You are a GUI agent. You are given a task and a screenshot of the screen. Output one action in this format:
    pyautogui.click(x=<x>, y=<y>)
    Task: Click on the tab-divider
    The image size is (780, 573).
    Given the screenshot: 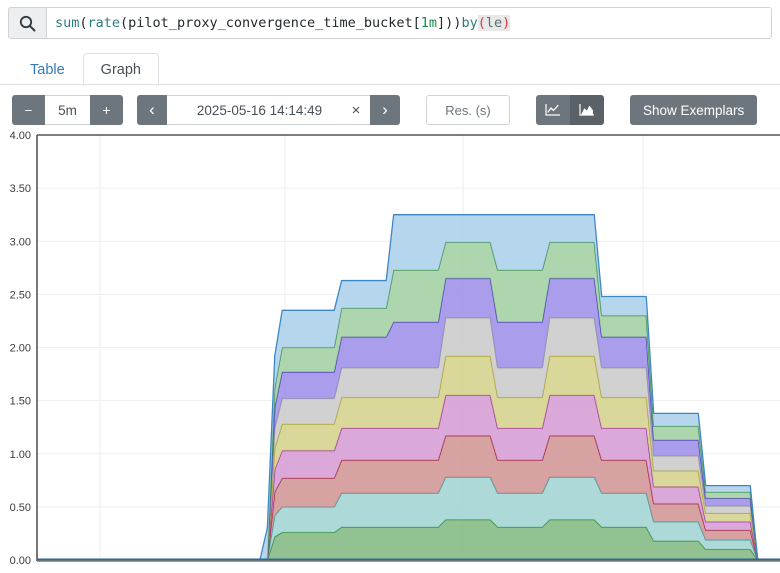 What is the action you would take?
    pyautogui.click(x=390, y=84)
    